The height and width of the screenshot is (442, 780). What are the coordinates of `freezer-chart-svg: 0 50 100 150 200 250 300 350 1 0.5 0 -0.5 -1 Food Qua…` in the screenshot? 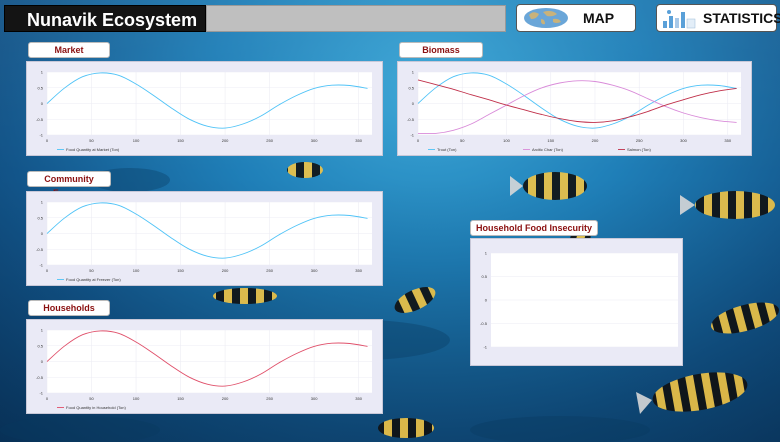 It's located at (204, 241).